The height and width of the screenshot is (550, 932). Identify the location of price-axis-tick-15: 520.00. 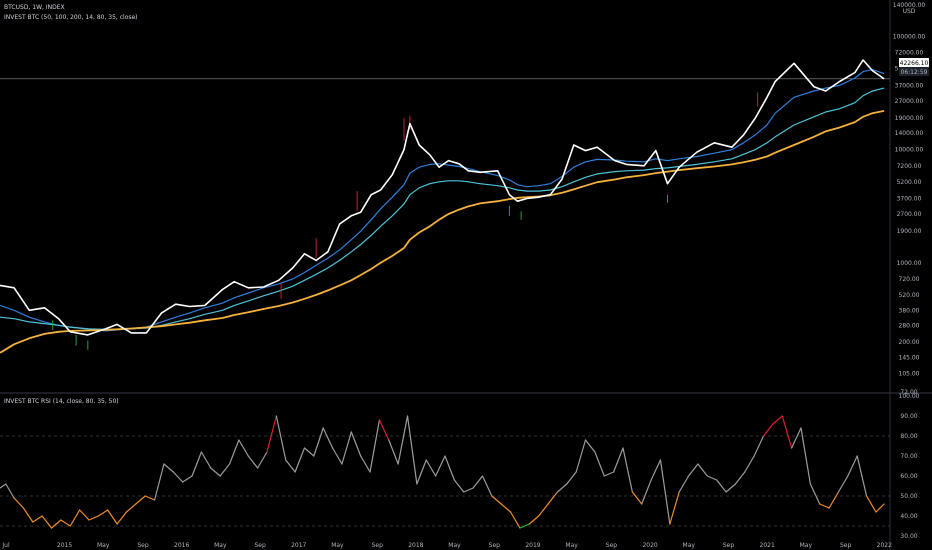
(909, 295).